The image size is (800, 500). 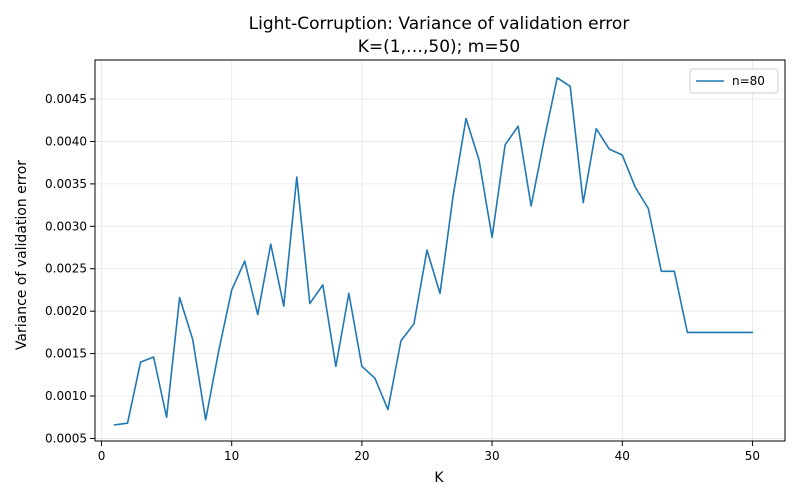 I want to click on legend: n=80, so click(x=734, y=81).